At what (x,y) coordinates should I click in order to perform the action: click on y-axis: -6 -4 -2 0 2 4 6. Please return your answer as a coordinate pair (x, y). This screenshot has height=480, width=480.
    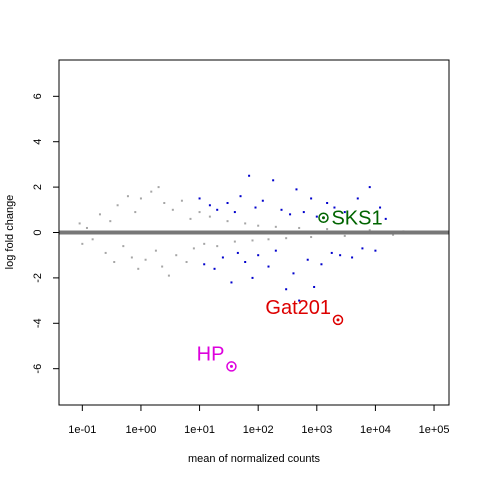
    Looking at the image, I should click on (45, 233).